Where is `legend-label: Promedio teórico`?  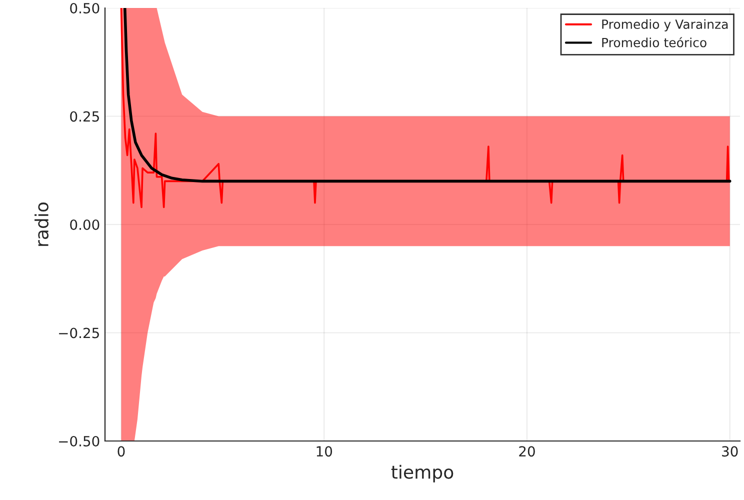 legend-label: Promedio teórico is located at coordinates (654, 42).